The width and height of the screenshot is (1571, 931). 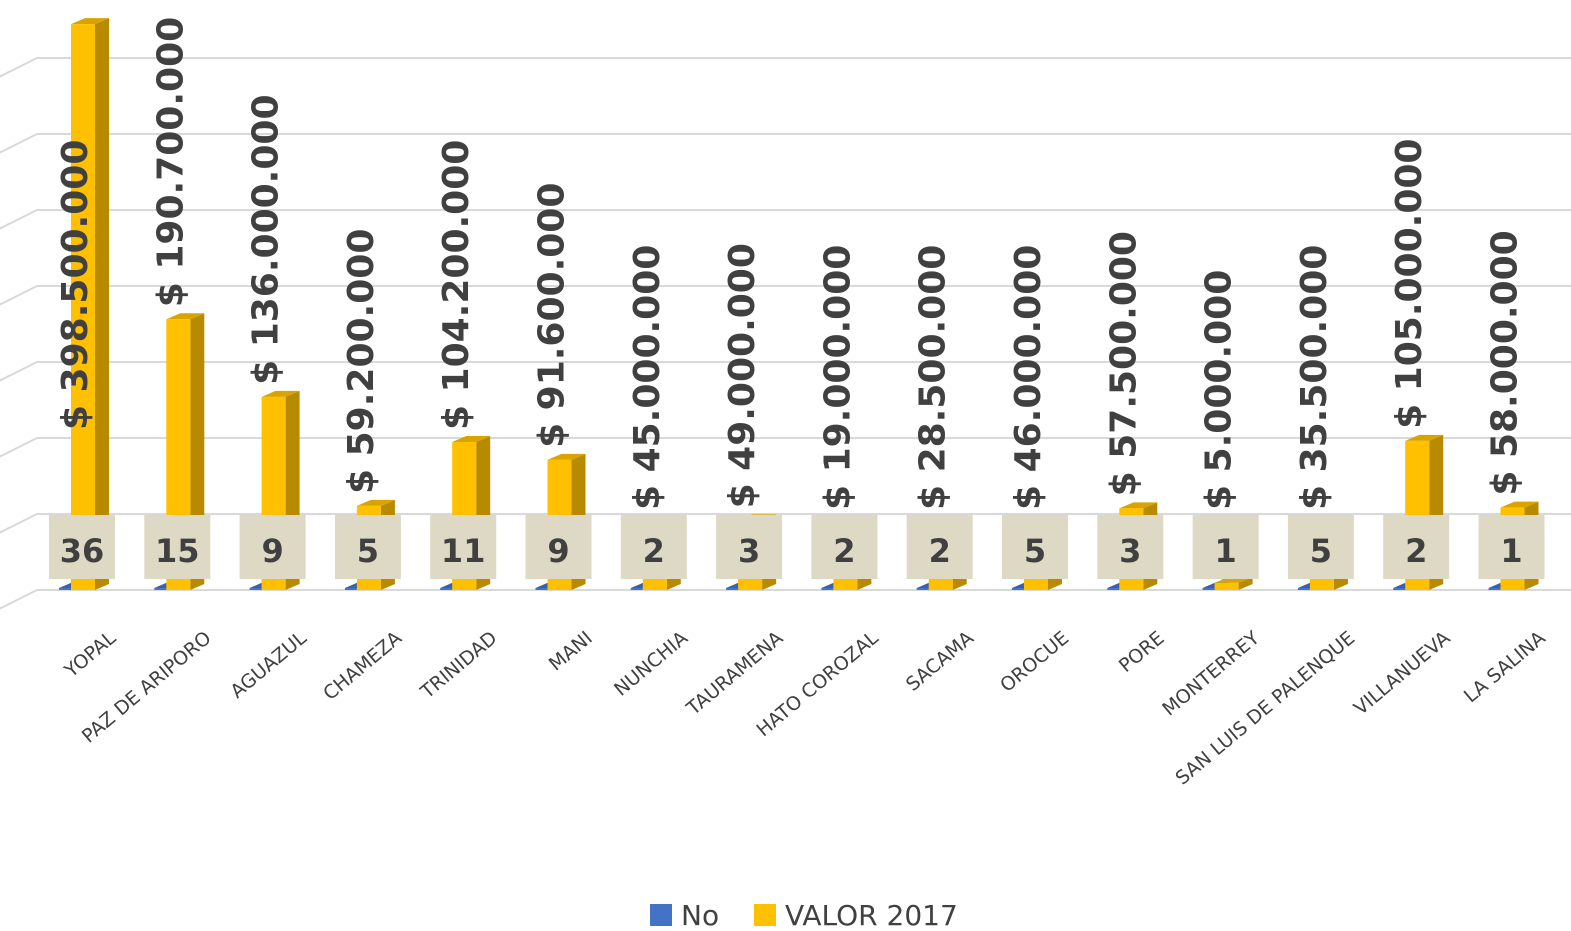 I want to click on category-label: LA SALINA, so click(x=1505, y=667).